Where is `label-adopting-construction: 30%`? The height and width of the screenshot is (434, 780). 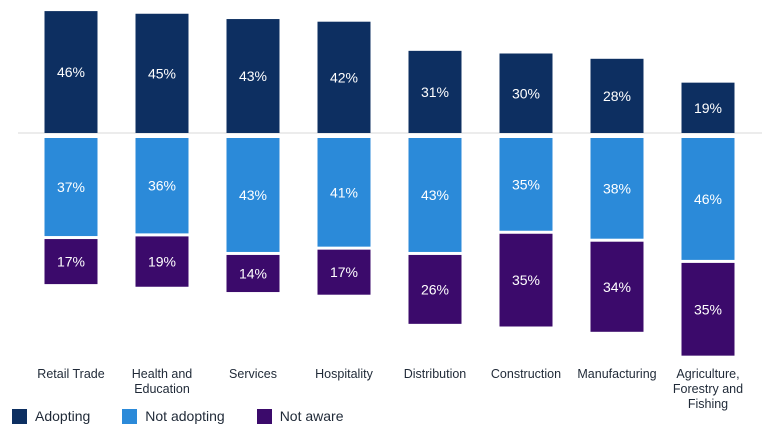 label-adopting-construction: 30% is located at coordinates (526, 93).